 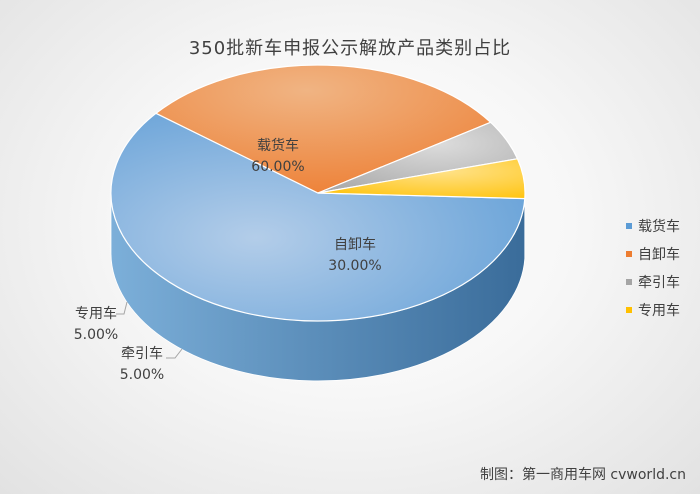 What do you see at coordinates (355, 244) in the screenshot?
I see `data-label-category: 自卸车` at bounding box center [355, 244].